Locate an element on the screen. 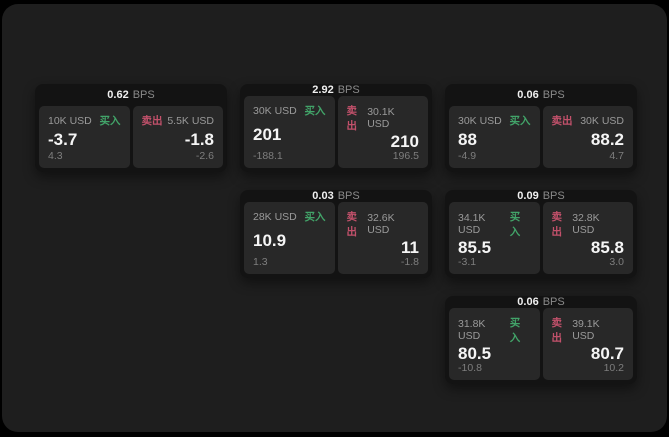  sell-price: 88.2 is located at coordinates (607, 139).